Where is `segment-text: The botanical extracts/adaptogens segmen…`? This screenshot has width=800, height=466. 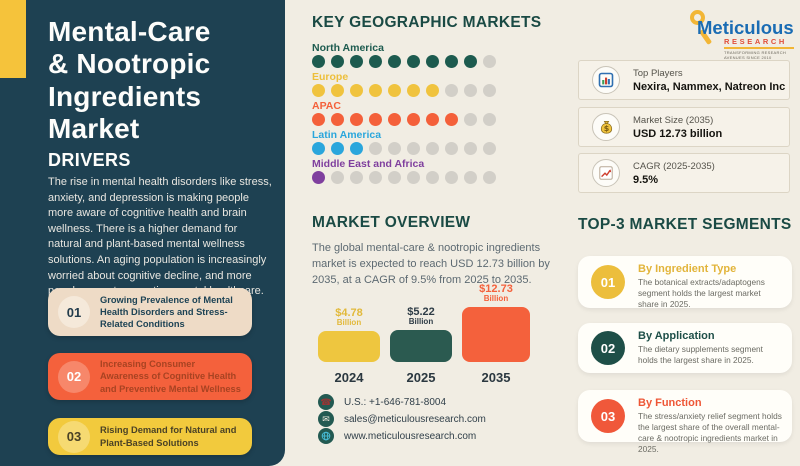 segment-text: The botanical extracts/adaptogens segmen… is located at coordinates (701, 293).